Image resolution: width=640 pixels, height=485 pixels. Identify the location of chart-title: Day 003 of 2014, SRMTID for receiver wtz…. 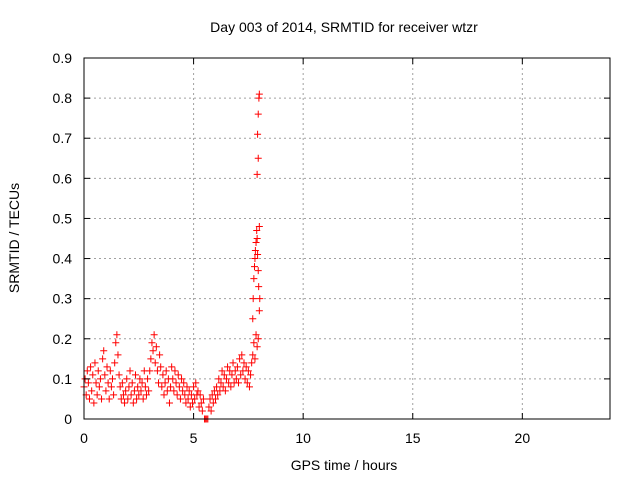
(344, 27).